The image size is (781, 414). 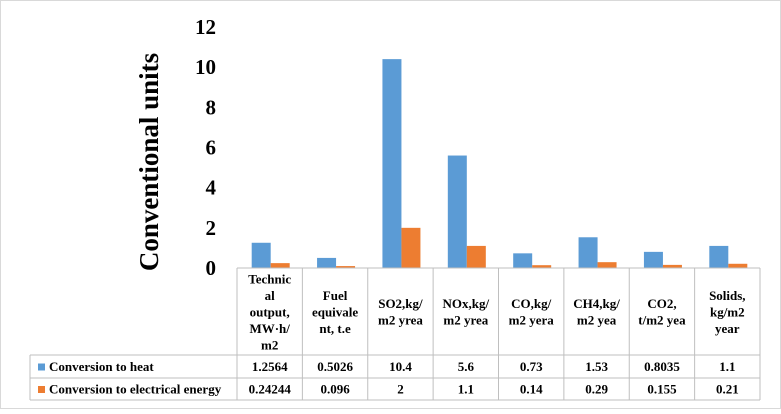 I want to click on category-label: m2 yea, so click(x=597, y=320).